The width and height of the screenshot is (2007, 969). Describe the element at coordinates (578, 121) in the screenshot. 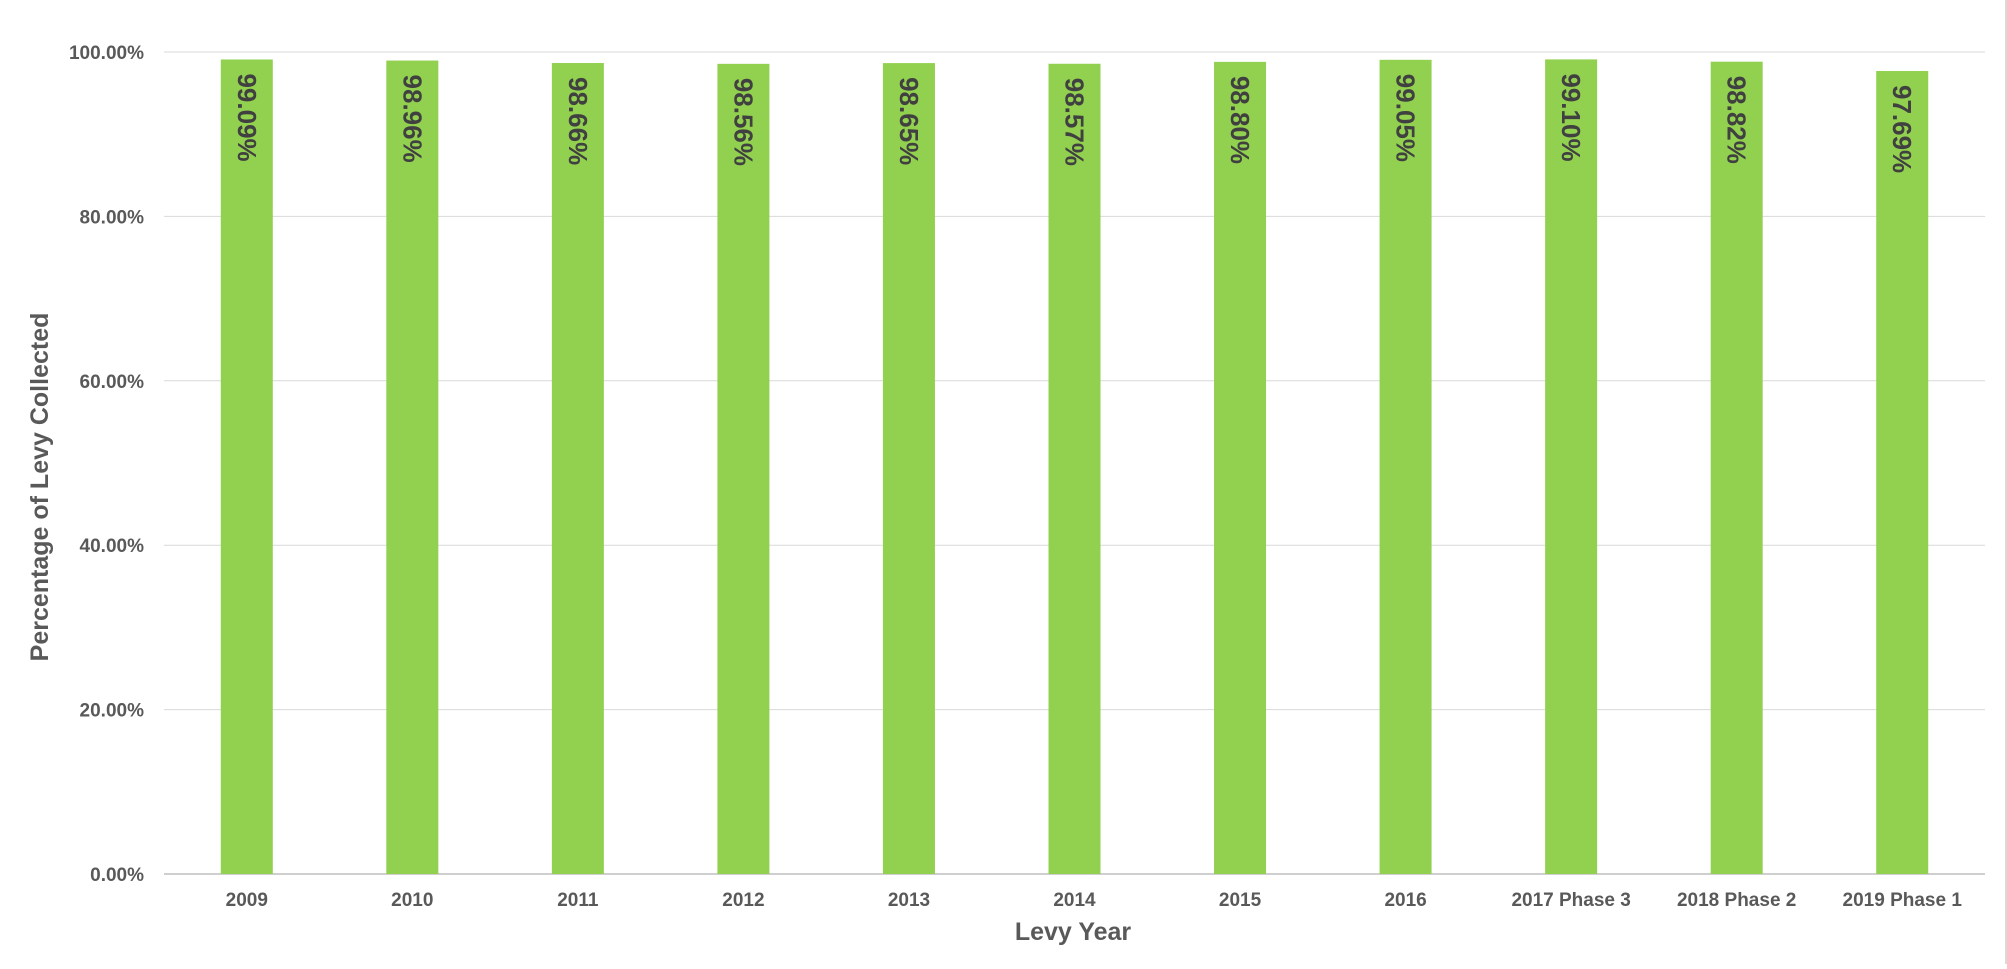

I see `data-label: 98.66%` at that location.